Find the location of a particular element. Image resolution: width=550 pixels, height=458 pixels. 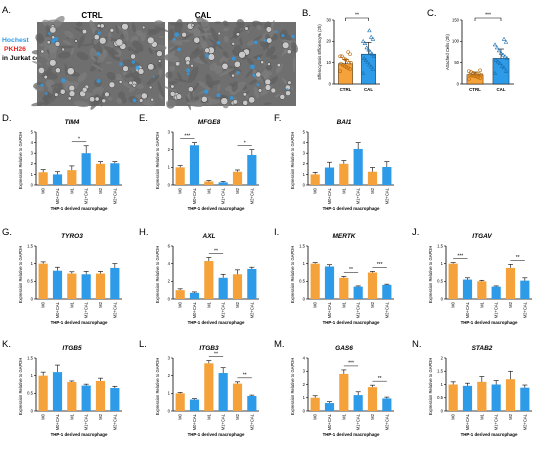

panel-label-a: A. is located at coordinates (6, 10).